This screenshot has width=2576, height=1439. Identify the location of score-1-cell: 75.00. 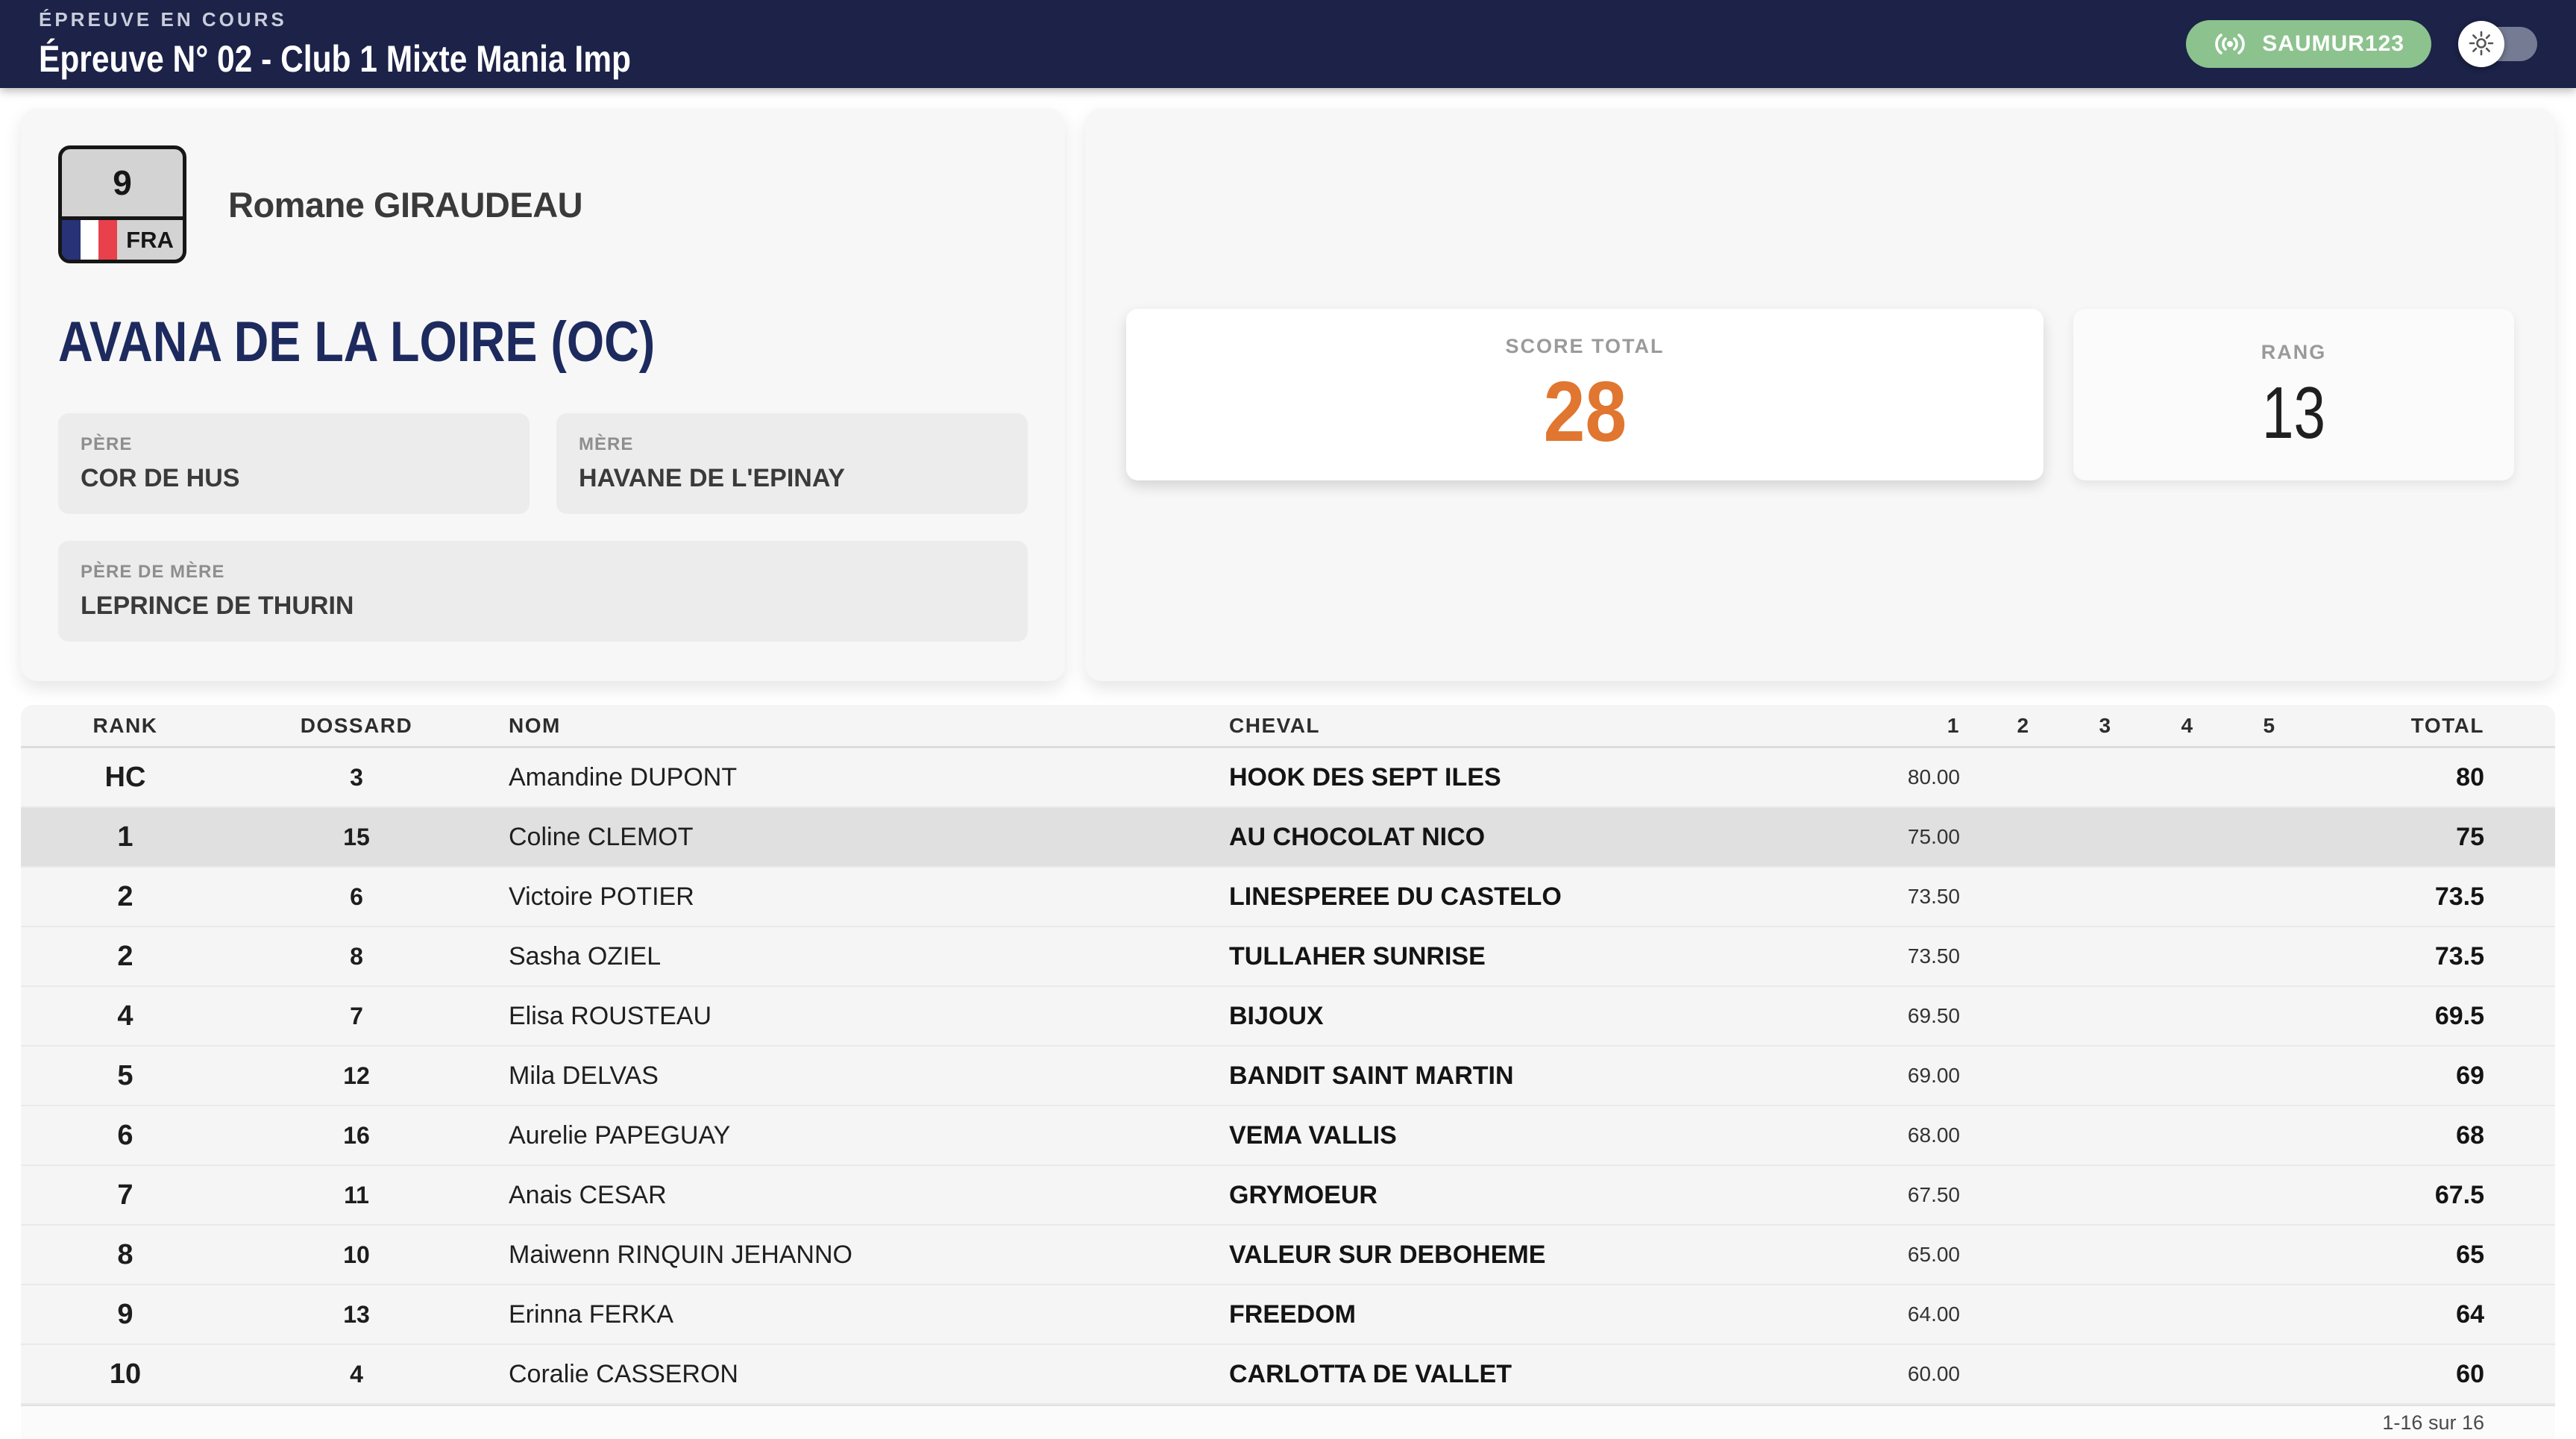
(1934, 836).